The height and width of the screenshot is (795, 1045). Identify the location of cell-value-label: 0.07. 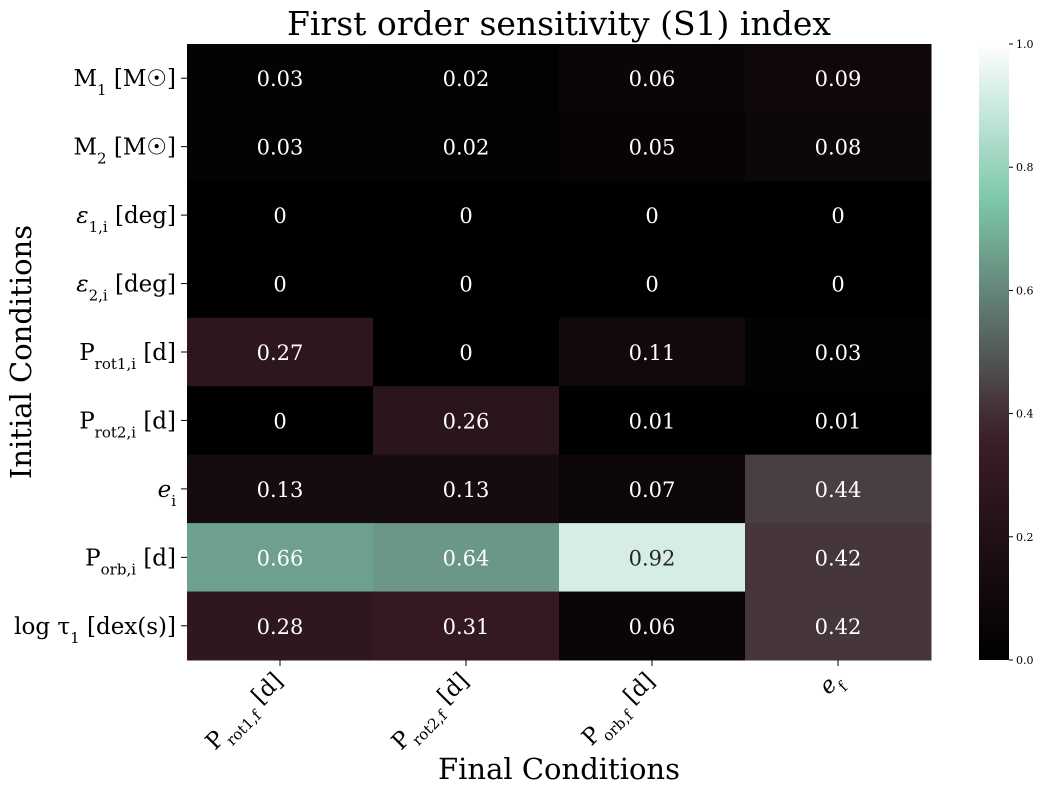
(652, 490).